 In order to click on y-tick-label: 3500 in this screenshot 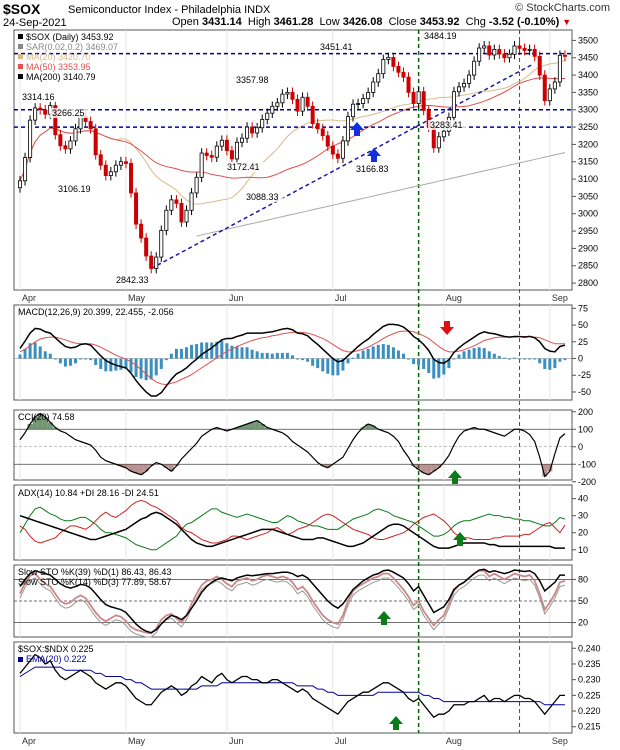, I will do `click(588, 40)`.